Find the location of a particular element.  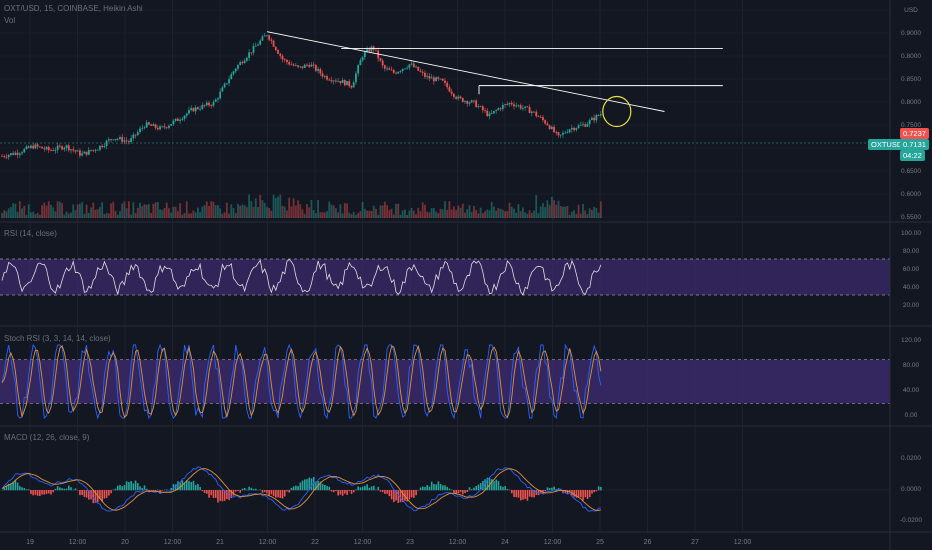

x-tick-label: 12:00 is located at coordinates (363, 542).